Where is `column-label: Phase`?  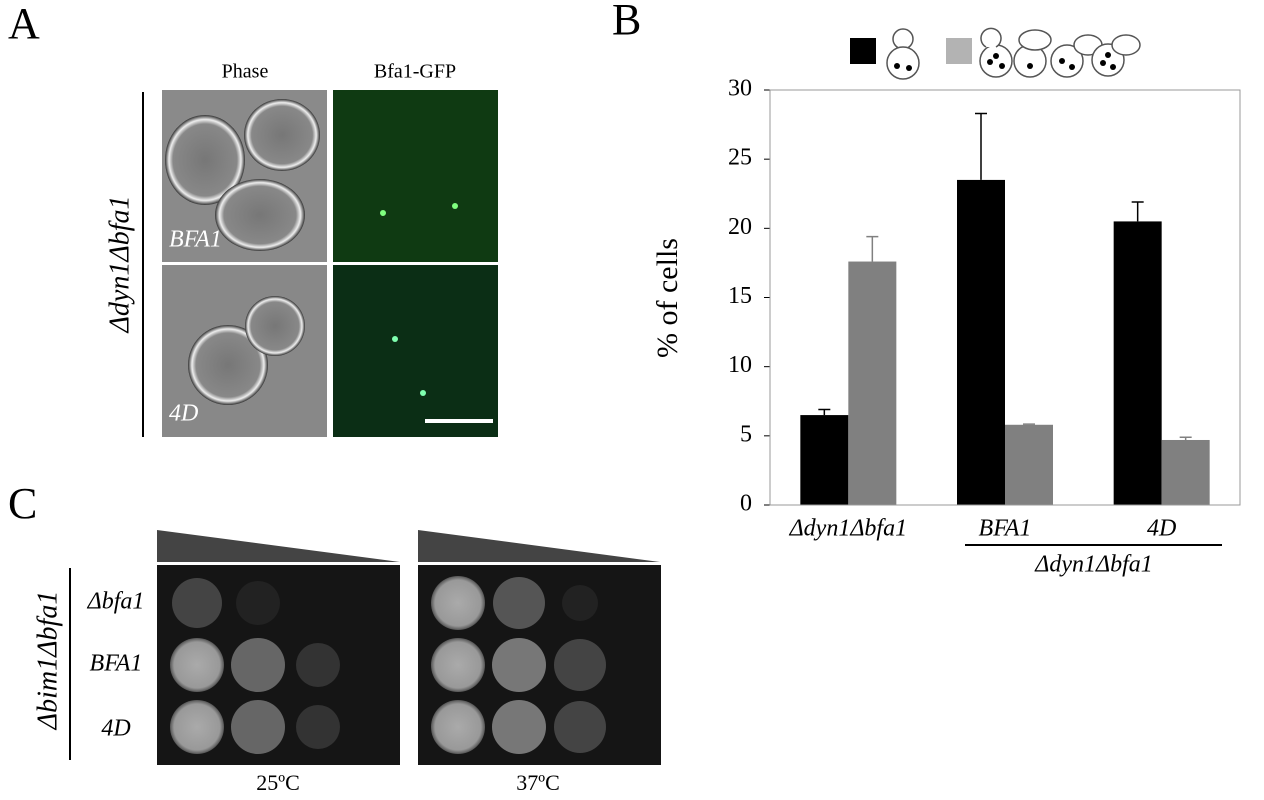 column-label: Phase is located at coordinates (245, 72).